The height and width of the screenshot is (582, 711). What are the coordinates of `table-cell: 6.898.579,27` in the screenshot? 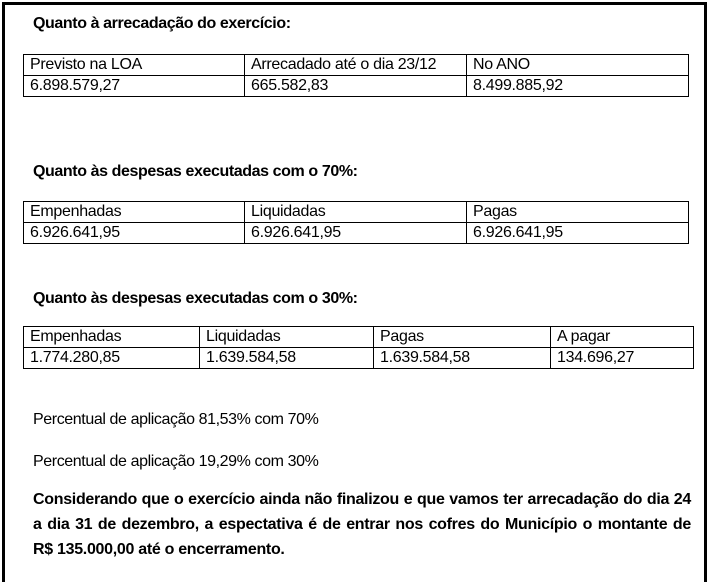 It's located at (134, 86).